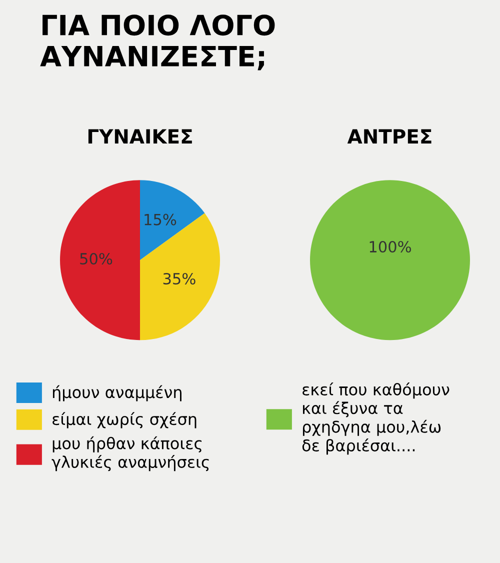 The width and height of the screenshot is (500, 563). What do you see at coordinates (96, 258) in the screenshot?
I see `data-label: 50%` at bounding box center [96, 258].